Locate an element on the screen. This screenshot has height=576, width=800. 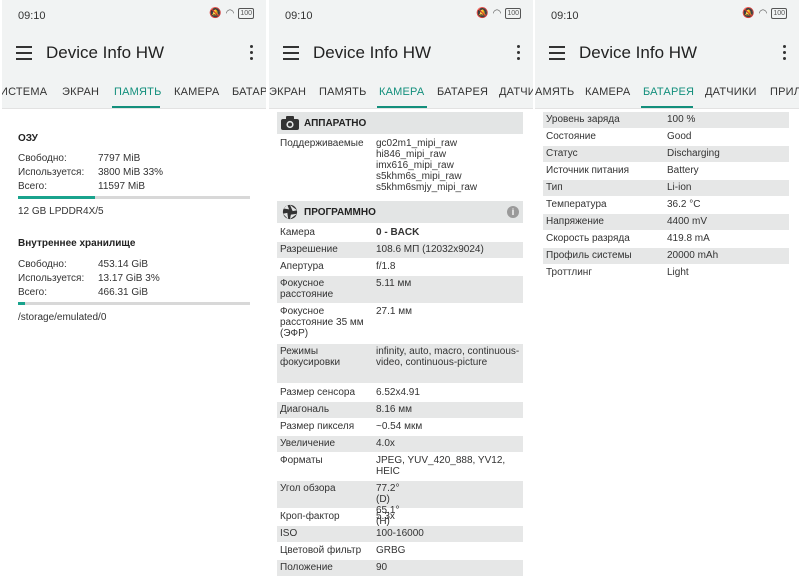
status-bar: 09:10 🔕 ◠ 100 is located at coordinates (401, 17).